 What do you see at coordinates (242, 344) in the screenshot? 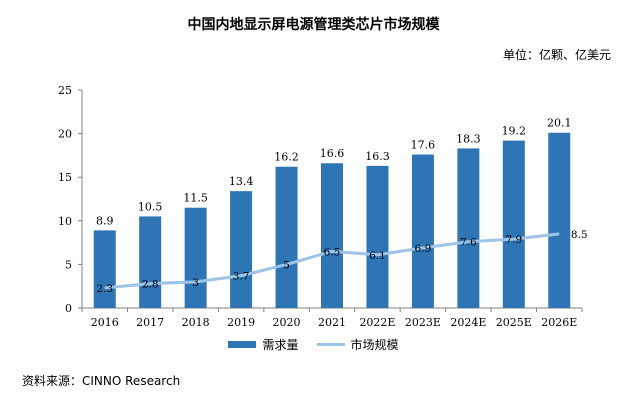
I see `legend-swatch-bar` at bounding box center [242, 344].